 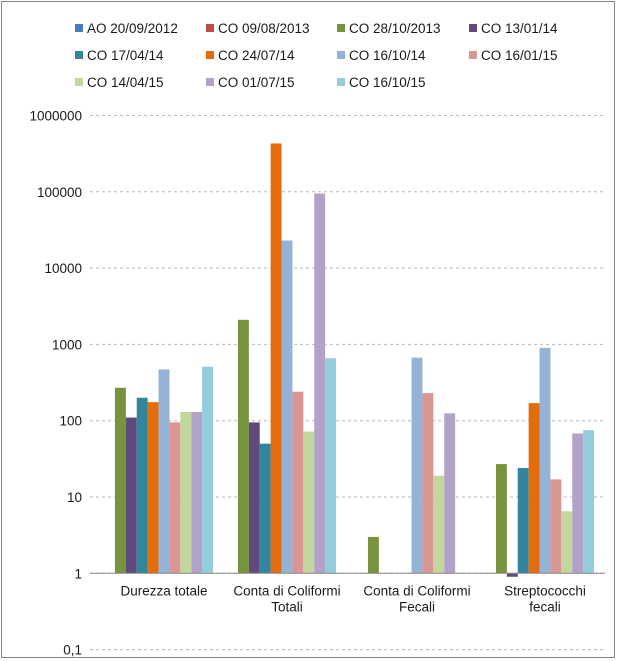 I want to click on legend-label: CO 17/04/14, so click(x=125, y=55).